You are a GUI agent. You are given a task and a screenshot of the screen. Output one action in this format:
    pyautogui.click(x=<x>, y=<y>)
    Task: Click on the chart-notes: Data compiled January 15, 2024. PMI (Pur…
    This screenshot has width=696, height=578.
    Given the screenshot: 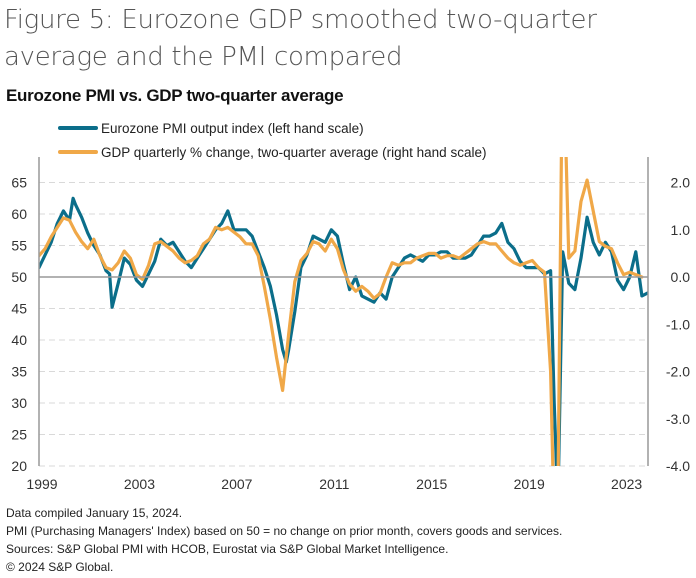 What is the action you would take?
    pyautogui.click(x=284, y=540)
    